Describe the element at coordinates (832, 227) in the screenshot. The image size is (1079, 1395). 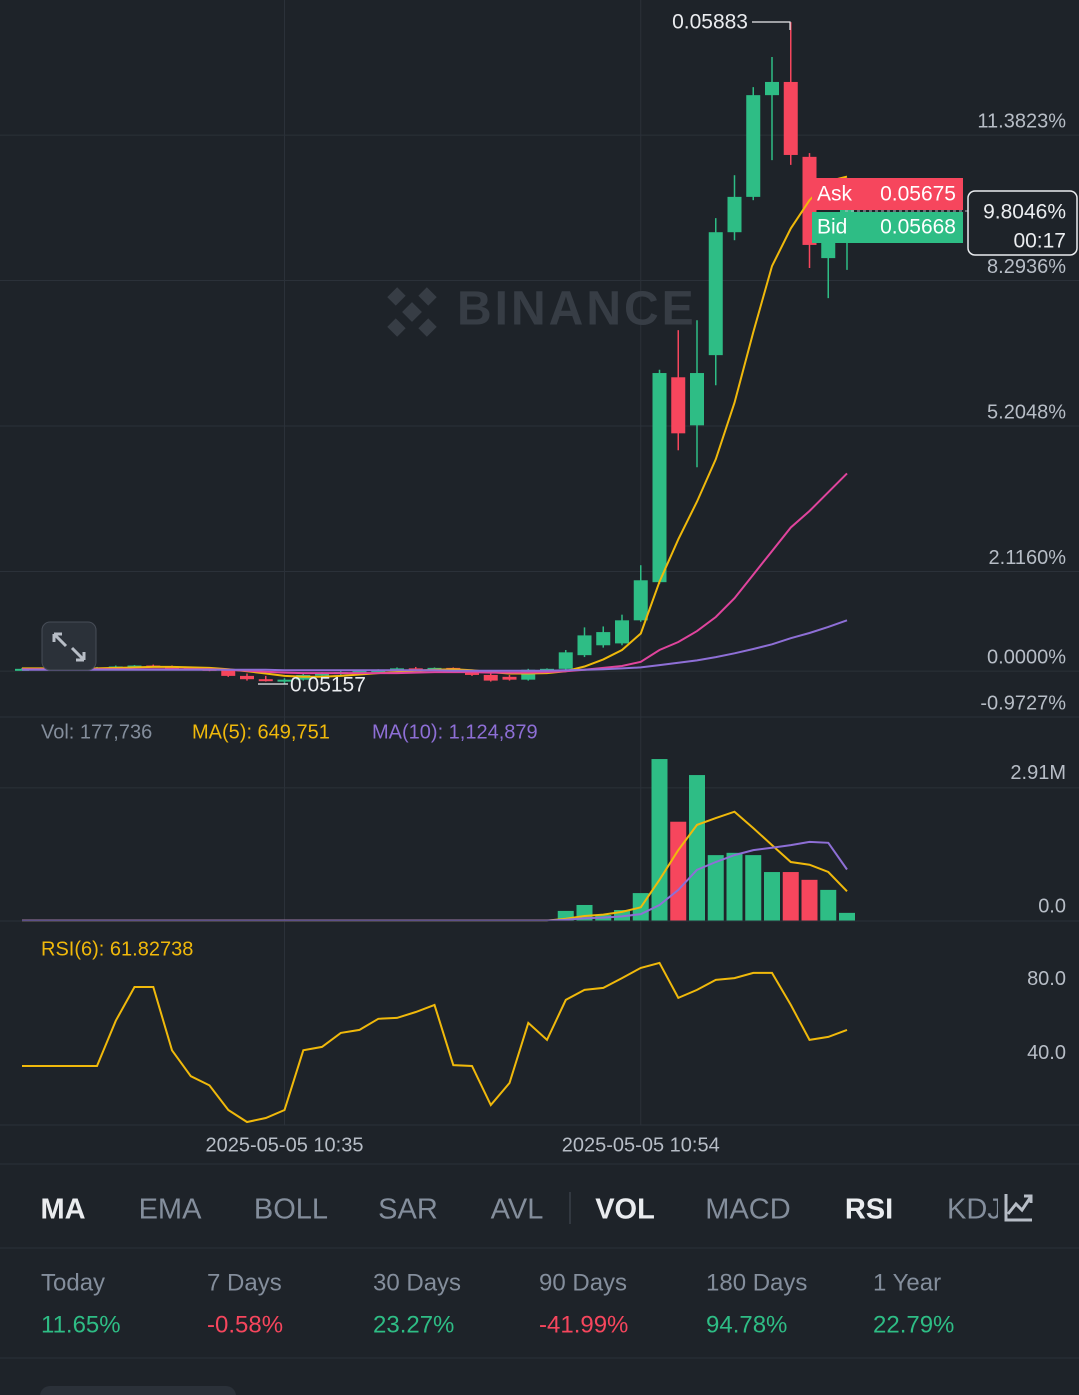
I see `bid-label: Bid` at that location.